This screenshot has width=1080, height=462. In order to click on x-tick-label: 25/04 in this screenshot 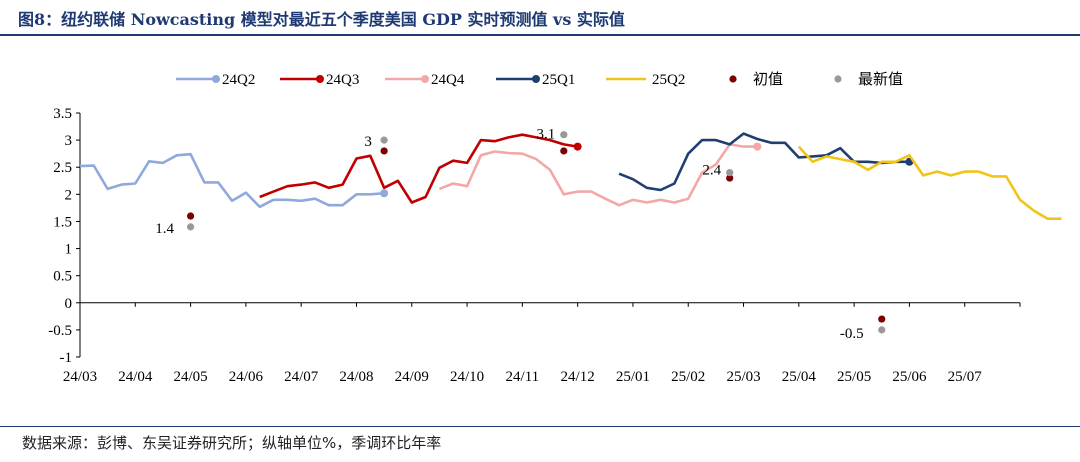, I will do `click(799, 377)`.